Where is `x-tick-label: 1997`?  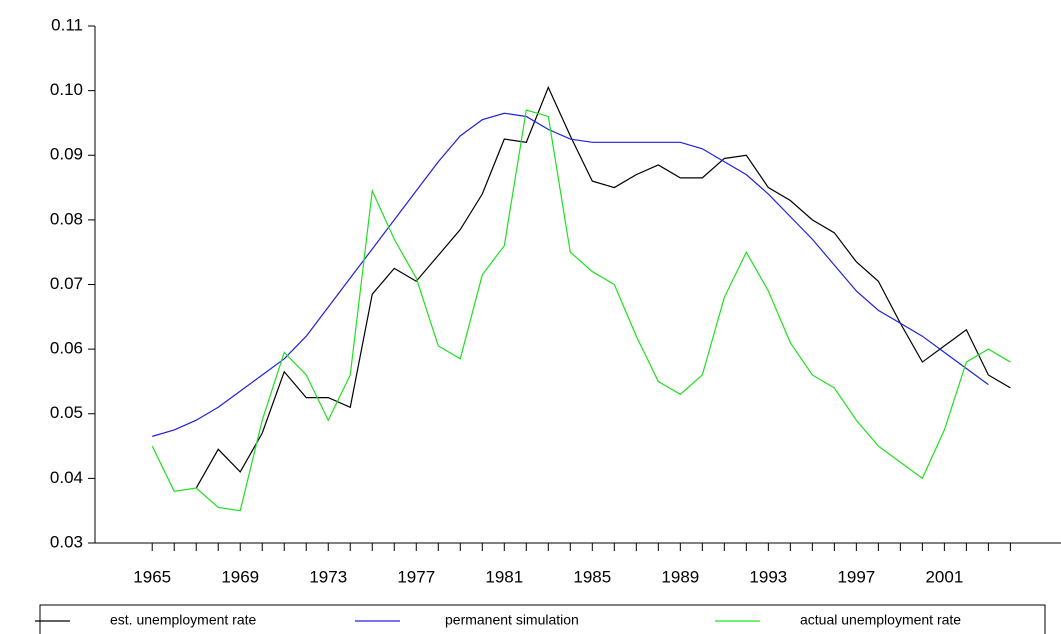
x-tick-label: 1997 is located at coordinates (856, 576).